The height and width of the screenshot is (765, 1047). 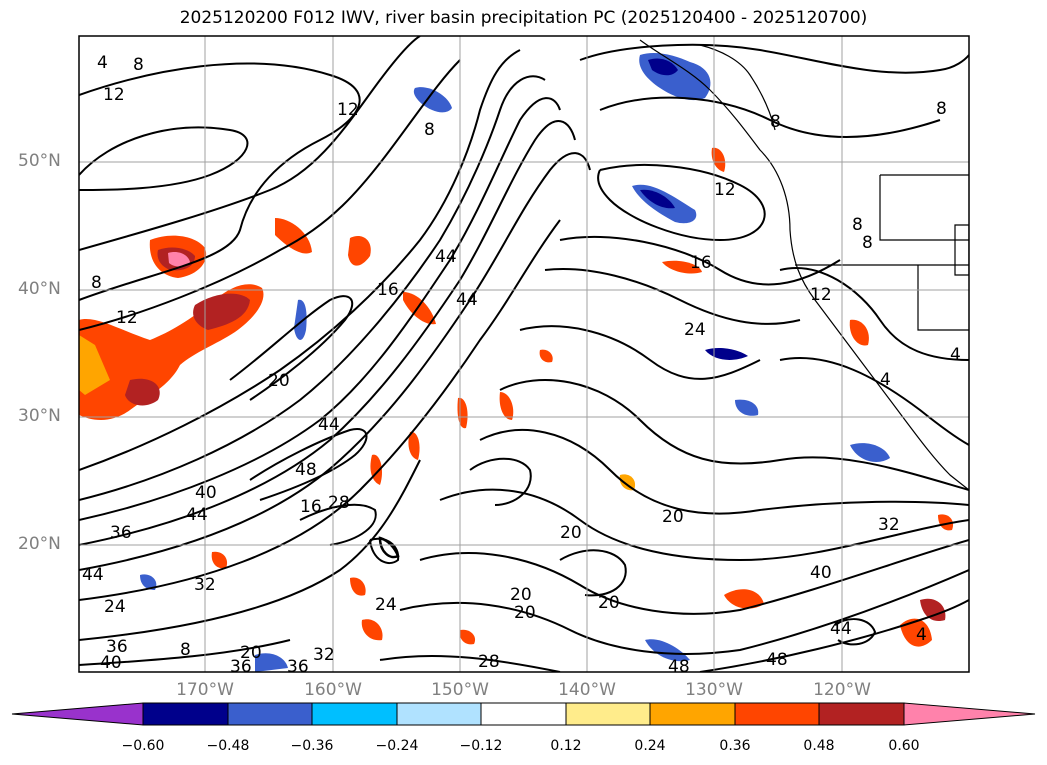 I want to click on colorbar, so click(x=523, y=714).